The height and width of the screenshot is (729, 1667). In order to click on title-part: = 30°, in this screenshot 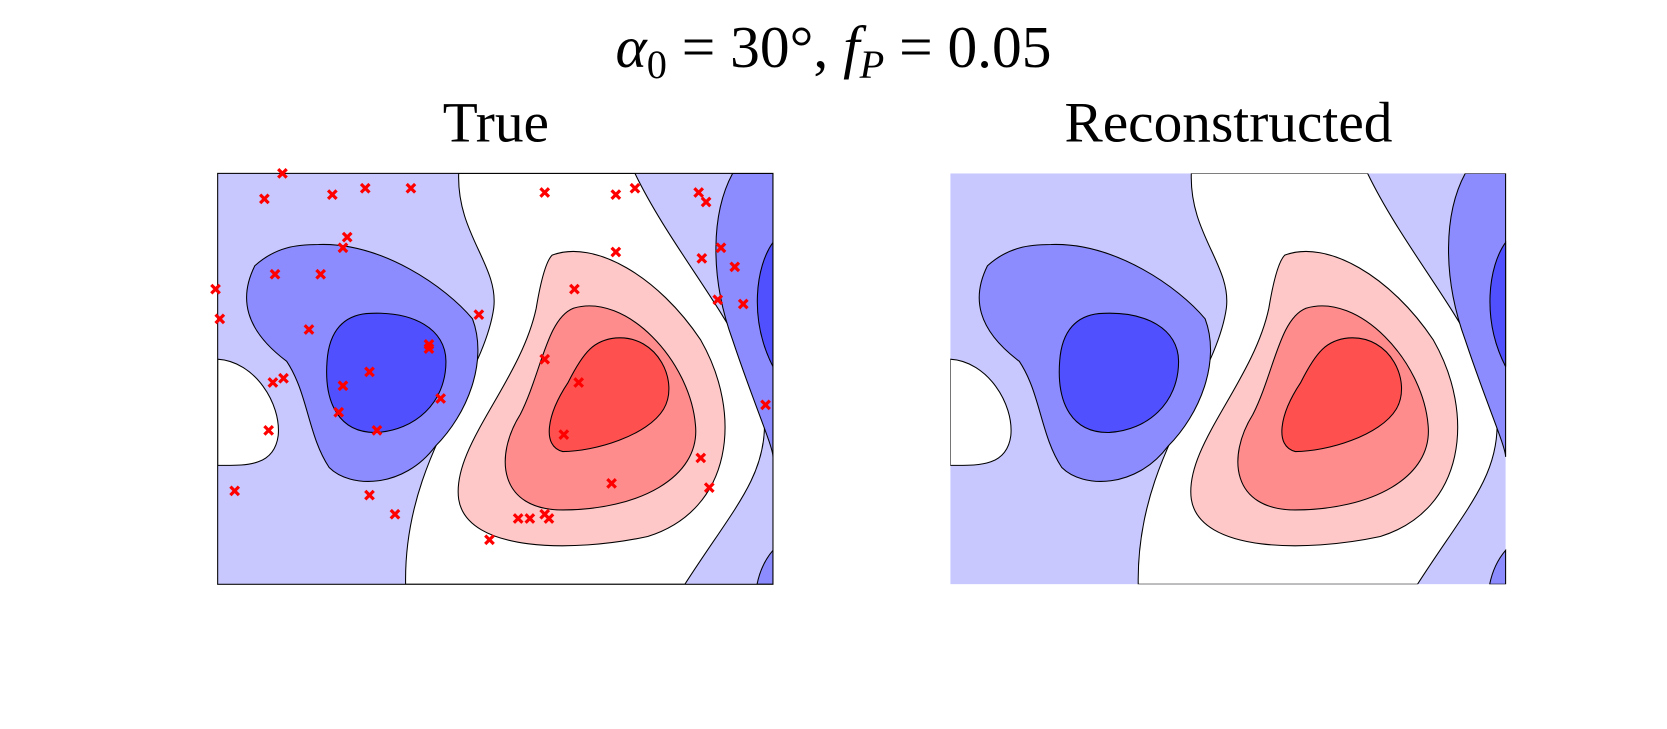, I will do `click(755, 47)`.